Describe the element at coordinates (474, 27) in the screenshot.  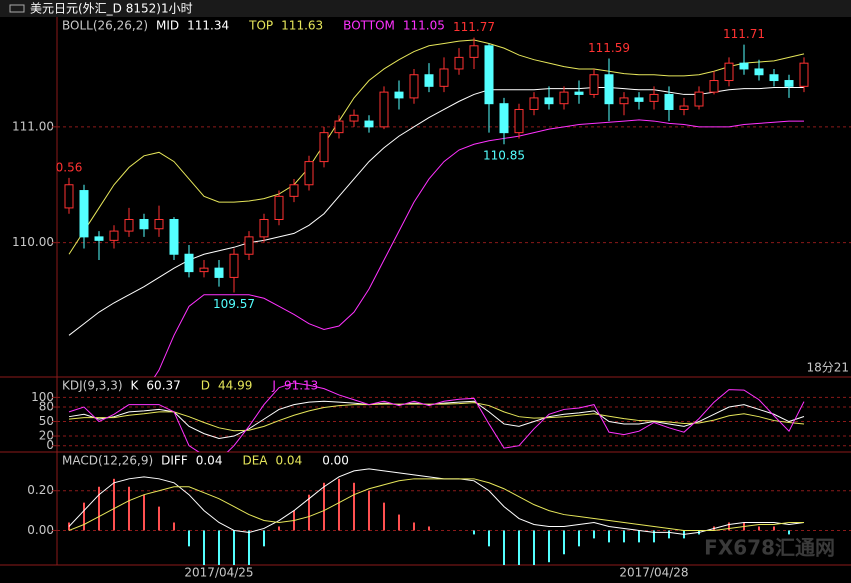
I see `price-annotation: 111.77` at that location.